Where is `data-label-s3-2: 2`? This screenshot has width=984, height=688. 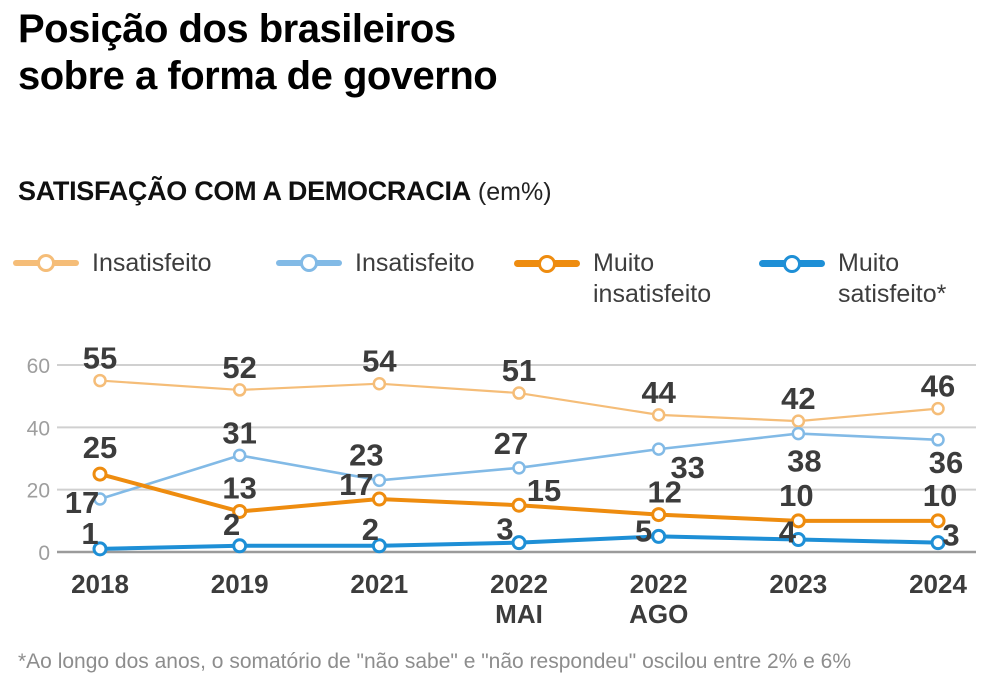
data-label-s3-2: 2 is located at coordinates (370, 529).